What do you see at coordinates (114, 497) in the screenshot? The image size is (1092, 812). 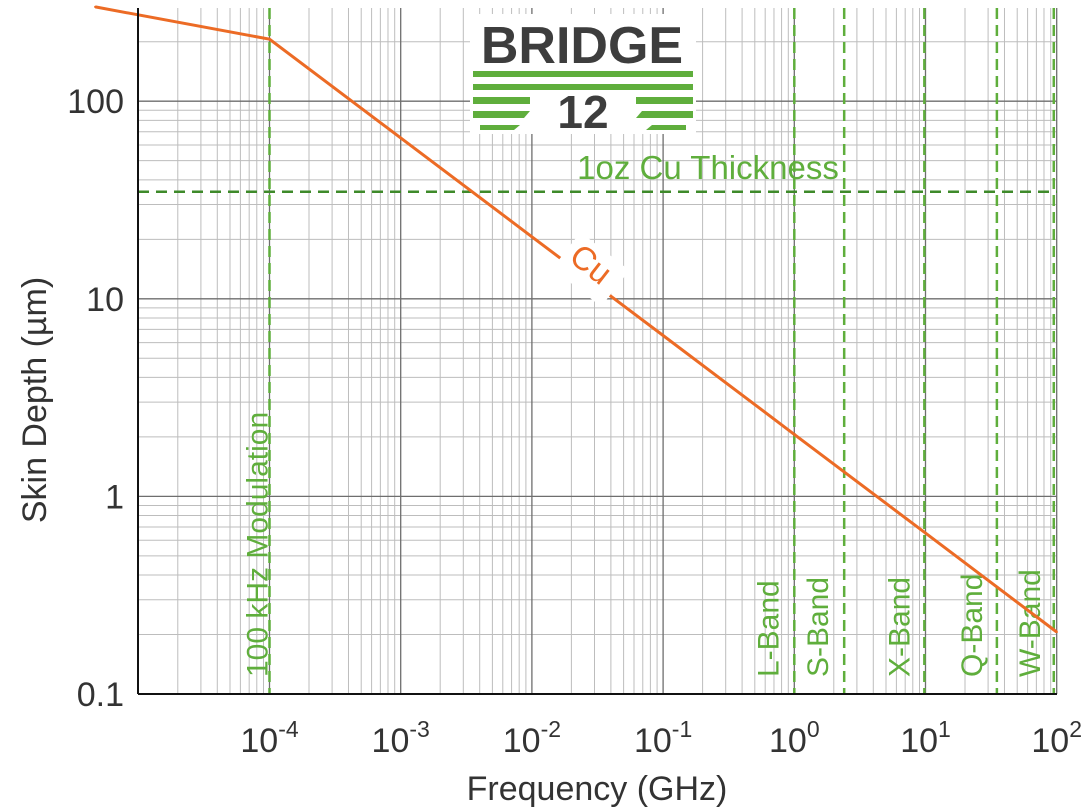 I see `y-tick-label: 1` at bounding box center [114, 497].